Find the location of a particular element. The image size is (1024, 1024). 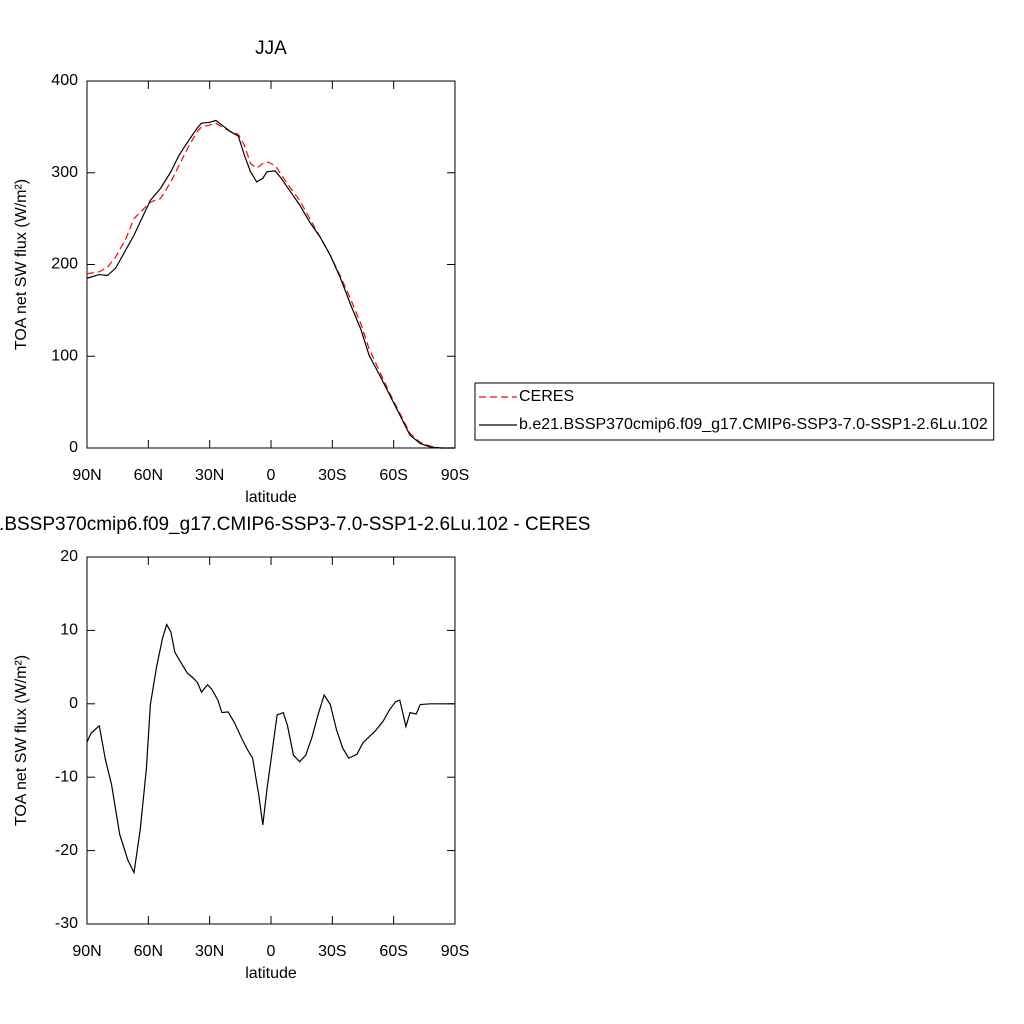

y-tick-label: 10 is located at coordinates (69, 630).